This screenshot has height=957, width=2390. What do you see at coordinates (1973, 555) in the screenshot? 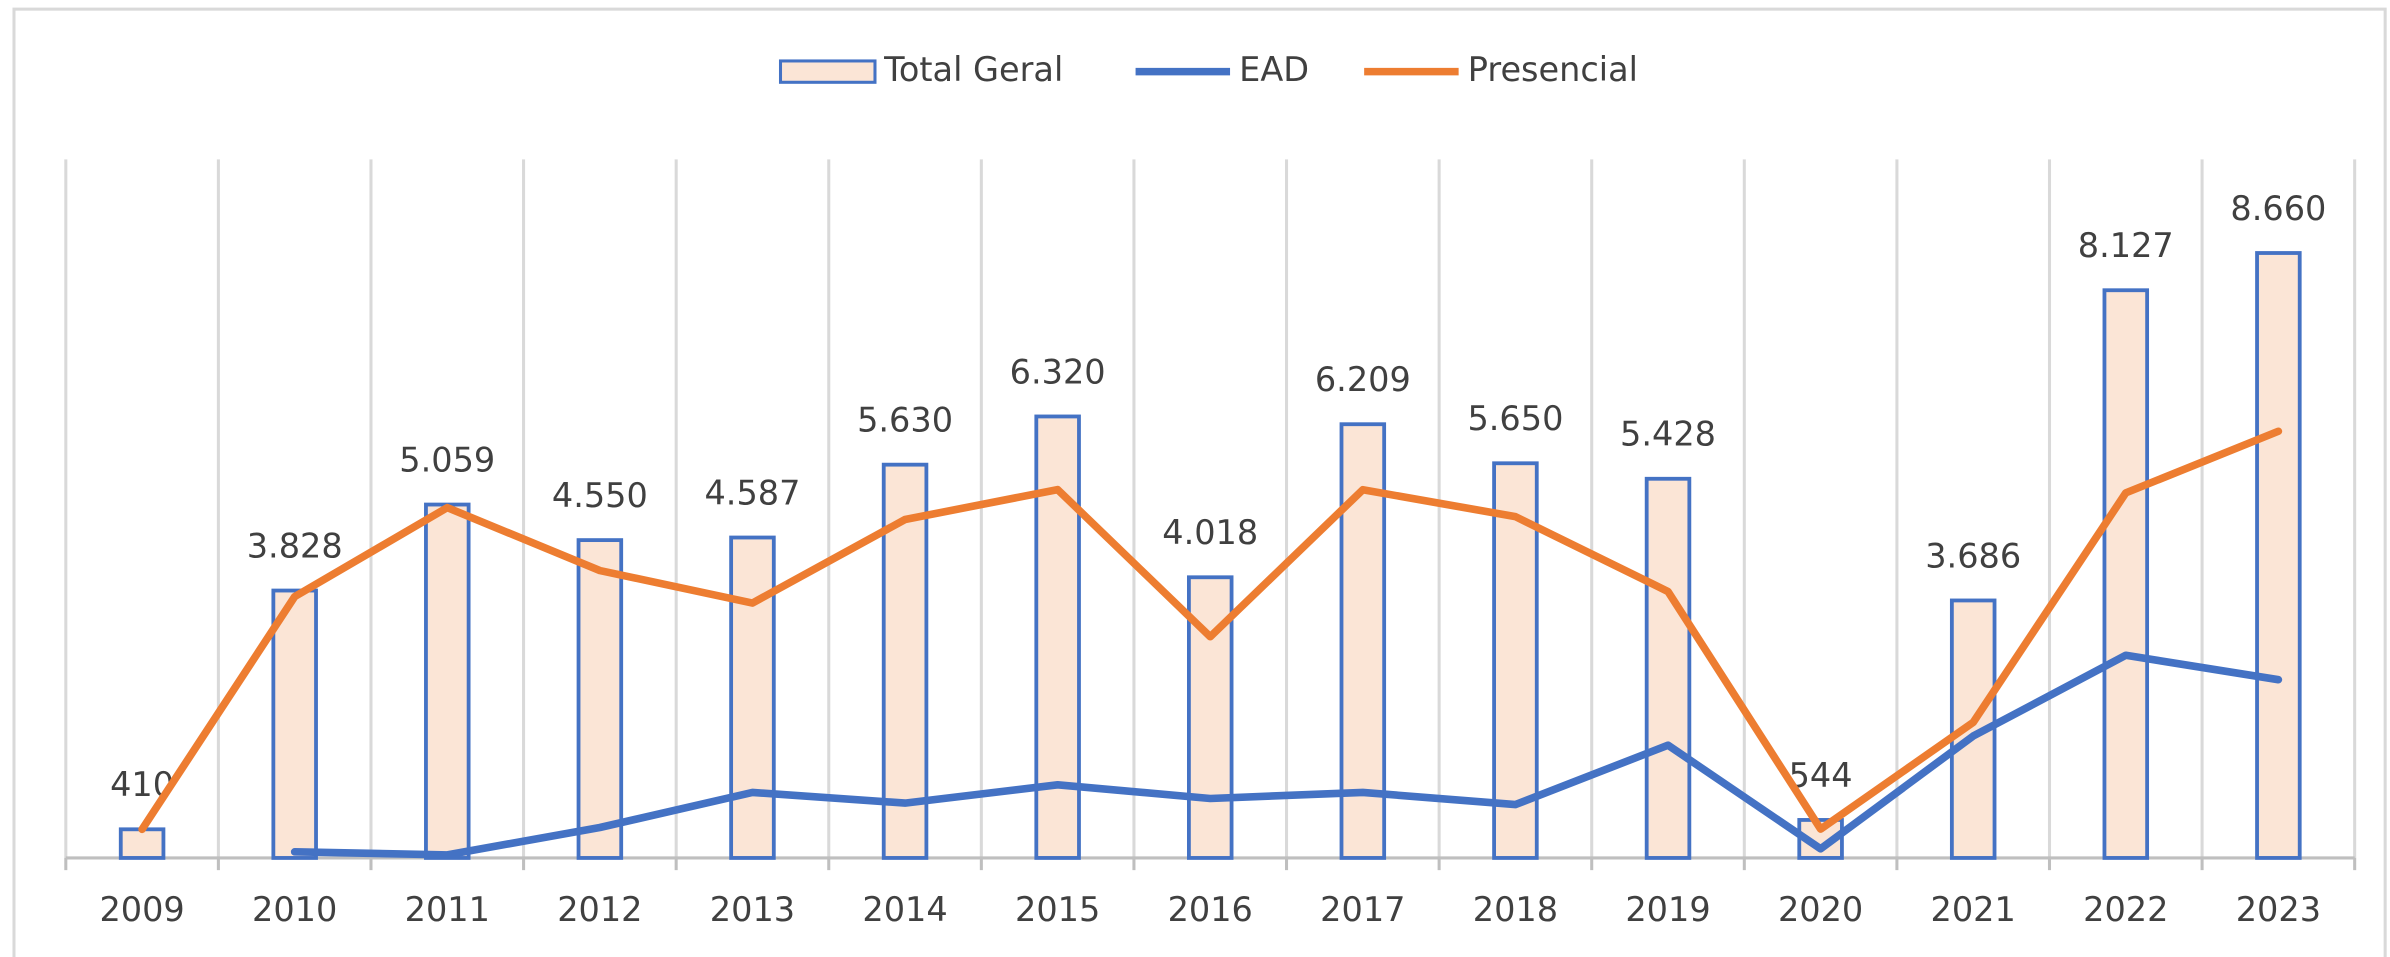
I see `data-label: 3.686` at bounding box center [1973, 555].